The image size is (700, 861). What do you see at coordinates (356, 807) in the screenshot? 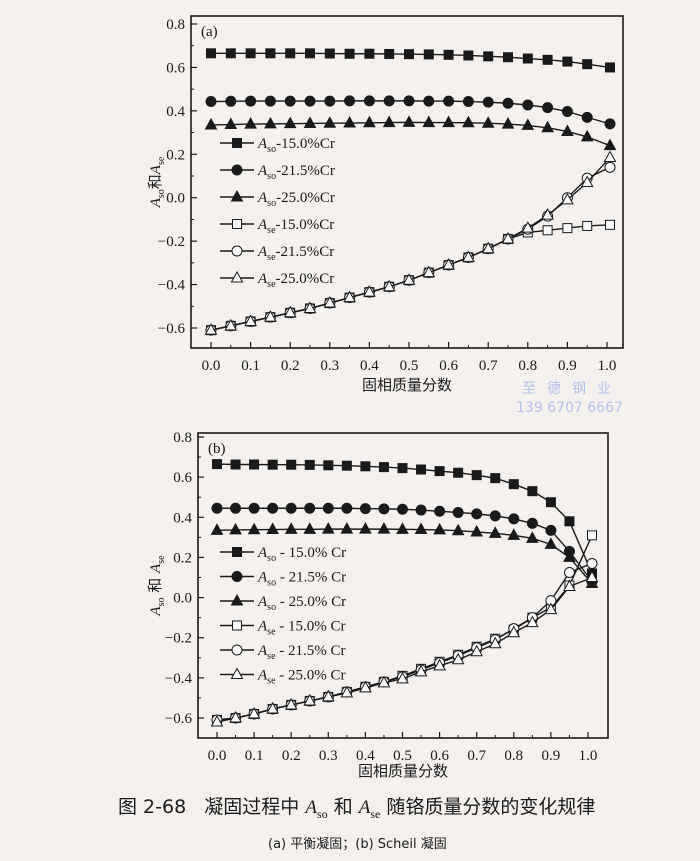
I see `figure-caption: 图 2-68 凝固过程中 Aso 和 Ase 随铬质量分数的变化规律` at bounding box center [356, 807].